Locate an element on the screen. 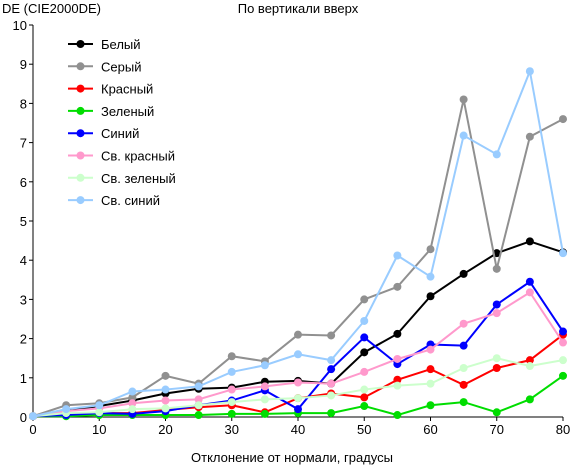 The height and width of the screenshot is (468, 571). legend-item: Св. зеленый is located at coordinates (122, 178).